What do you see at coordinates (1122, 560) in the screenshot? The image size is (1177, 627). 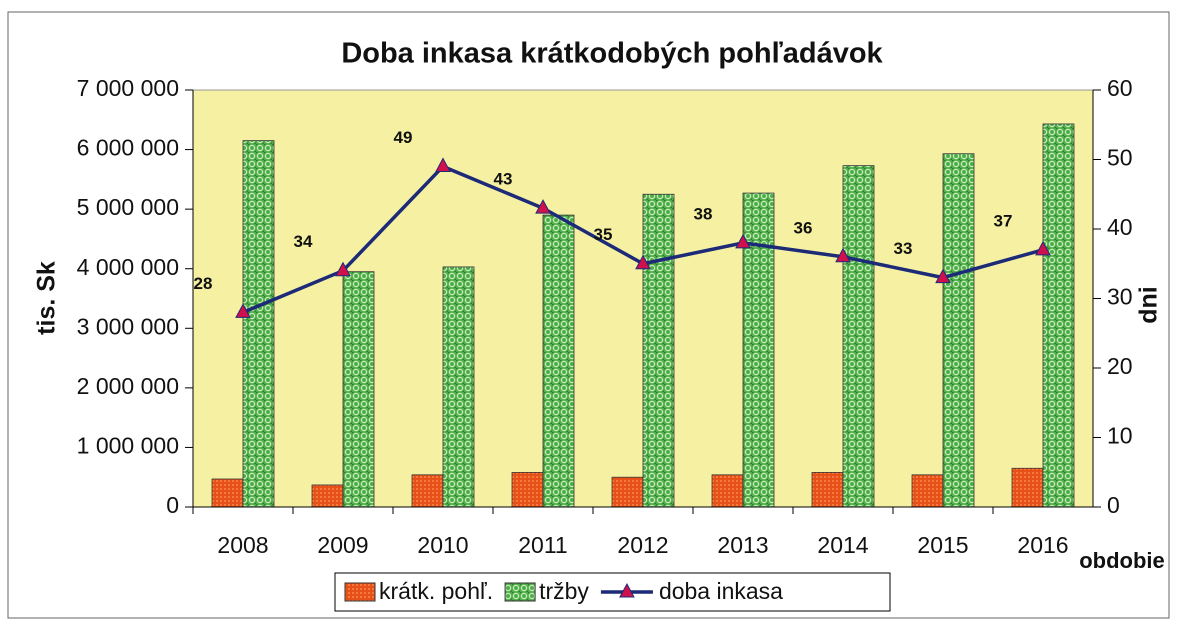 I see `x-axis-label: obdobie` at bounding box center [1122, 560].